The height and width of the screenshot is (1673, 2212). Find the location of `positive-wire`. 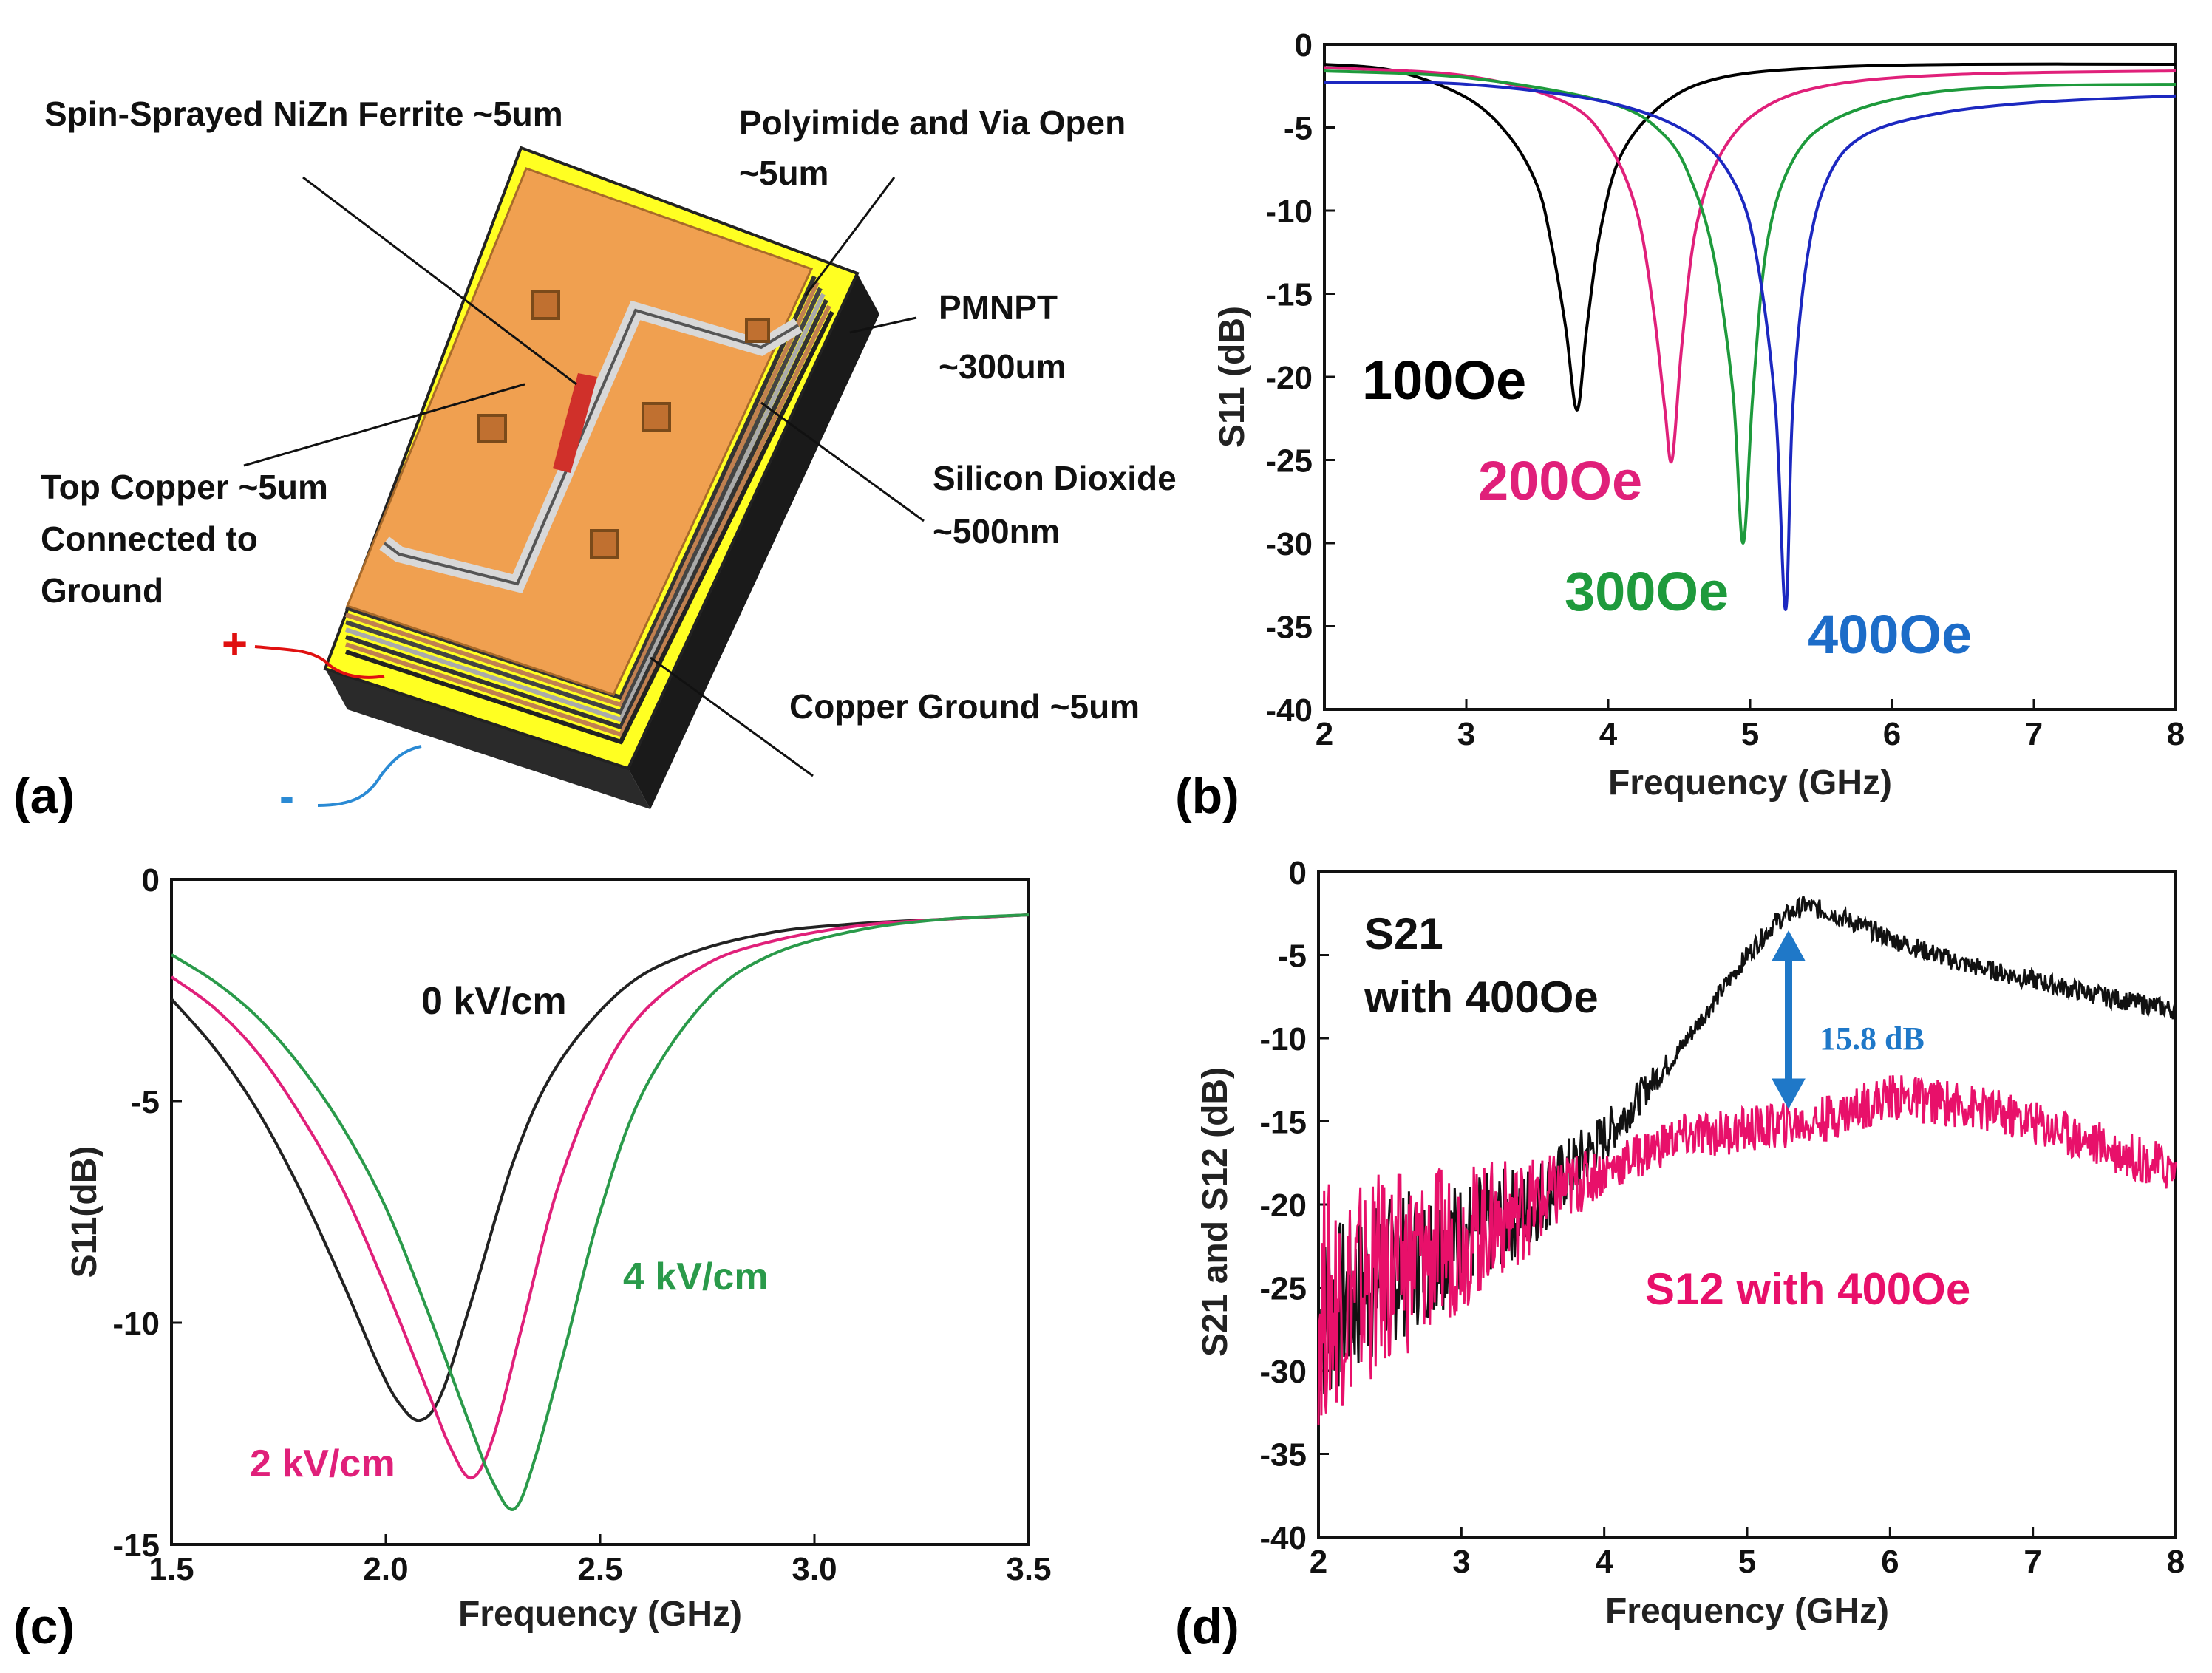

positive-wire is located at coordinates (319, 662).